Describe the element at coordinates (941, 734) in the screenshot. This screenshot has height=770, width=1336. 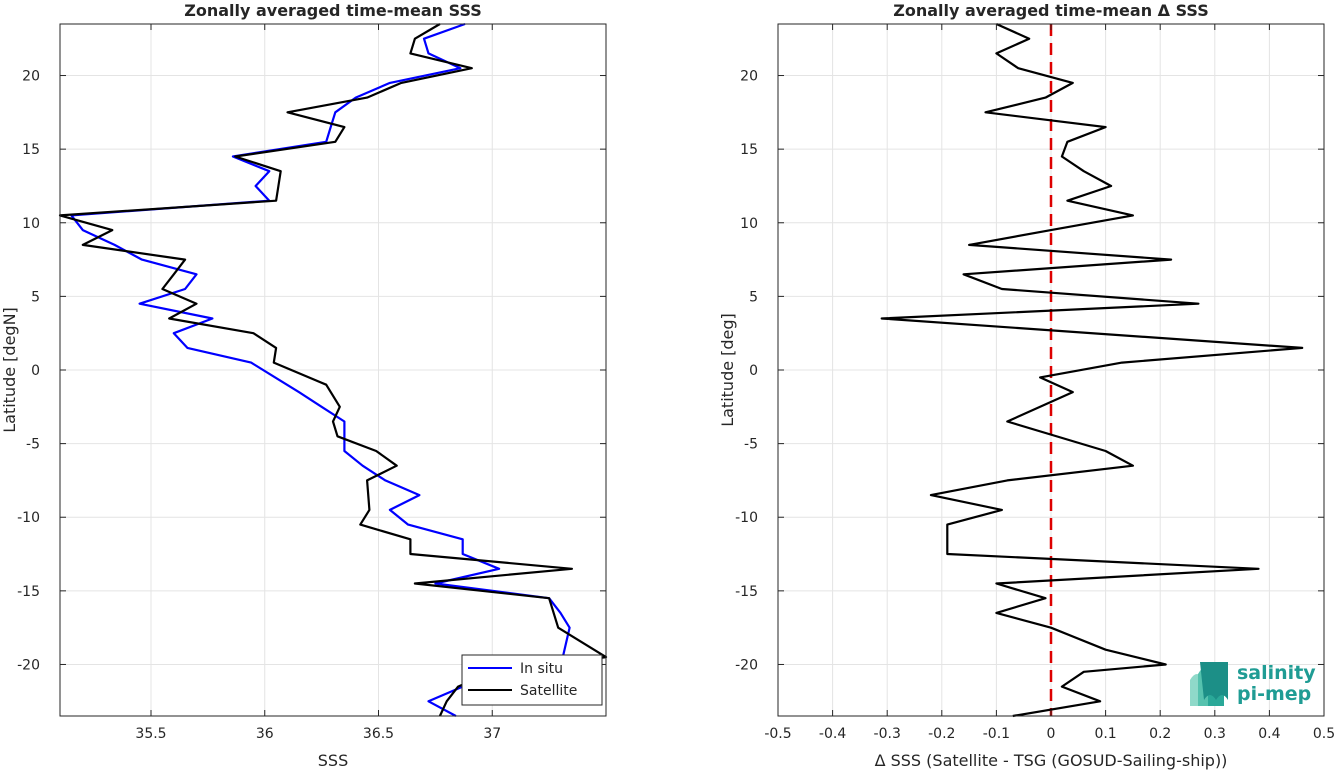
I see `delta-sss-x-tick-label: -0.2` at that location.